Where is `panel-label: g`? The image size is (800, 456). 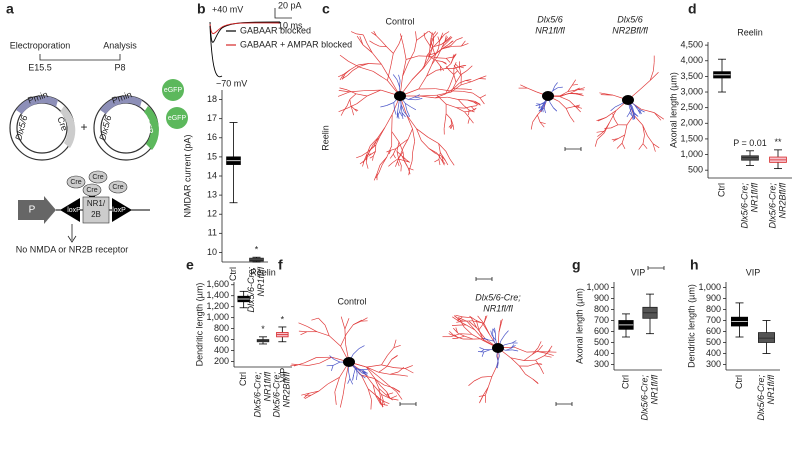 panel-label: g is located at coordinates (576, 265).